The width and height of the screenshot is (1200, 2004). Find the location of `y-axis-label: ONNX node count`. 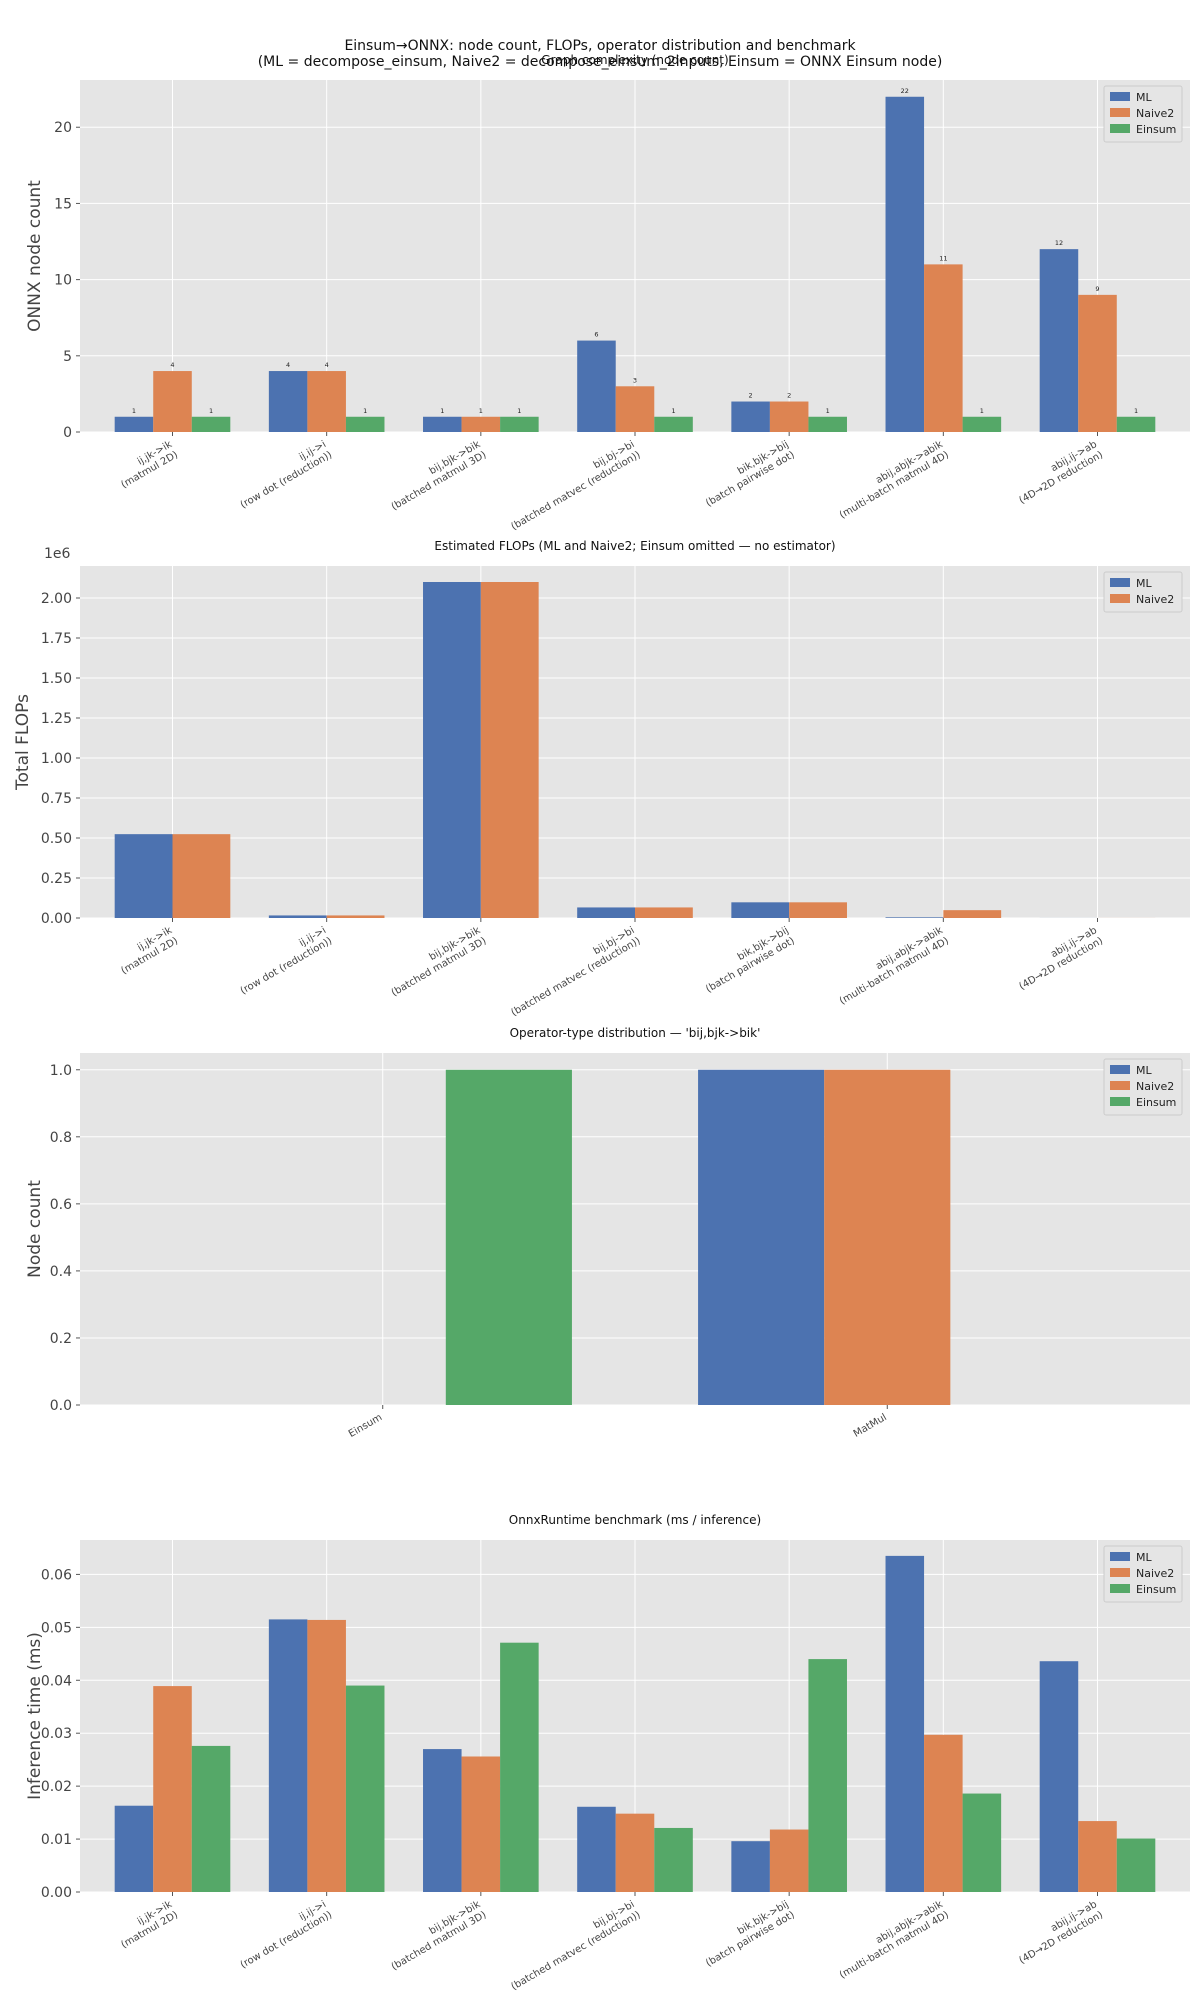

y-axis-label: ONNX node count is located at coordinates (35, 256).